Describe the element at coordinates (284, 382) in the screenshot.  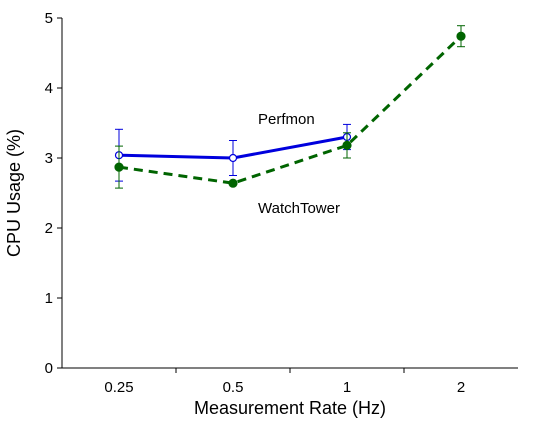
I see `x-ticks: 0.25 0.5 1 2` at that location.